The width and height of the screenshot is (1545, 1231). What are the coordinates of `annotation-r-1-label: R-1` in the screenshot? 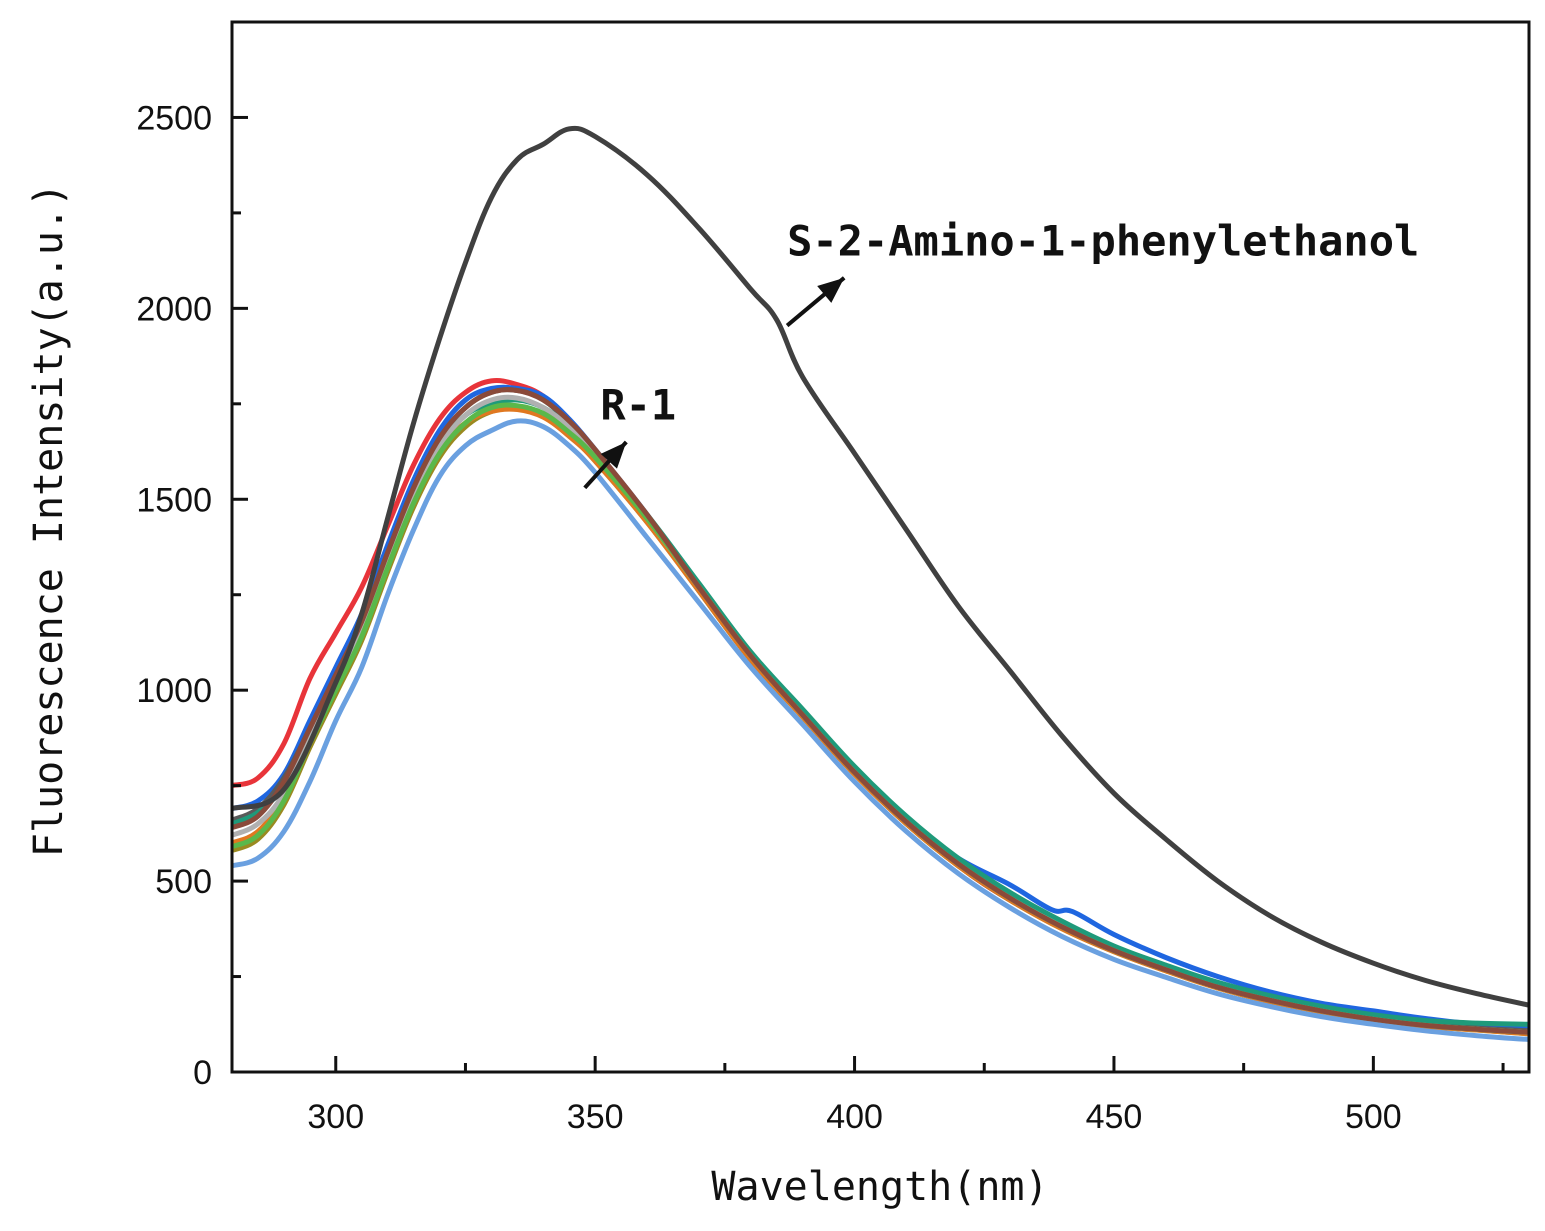 It's located at (638, 405).